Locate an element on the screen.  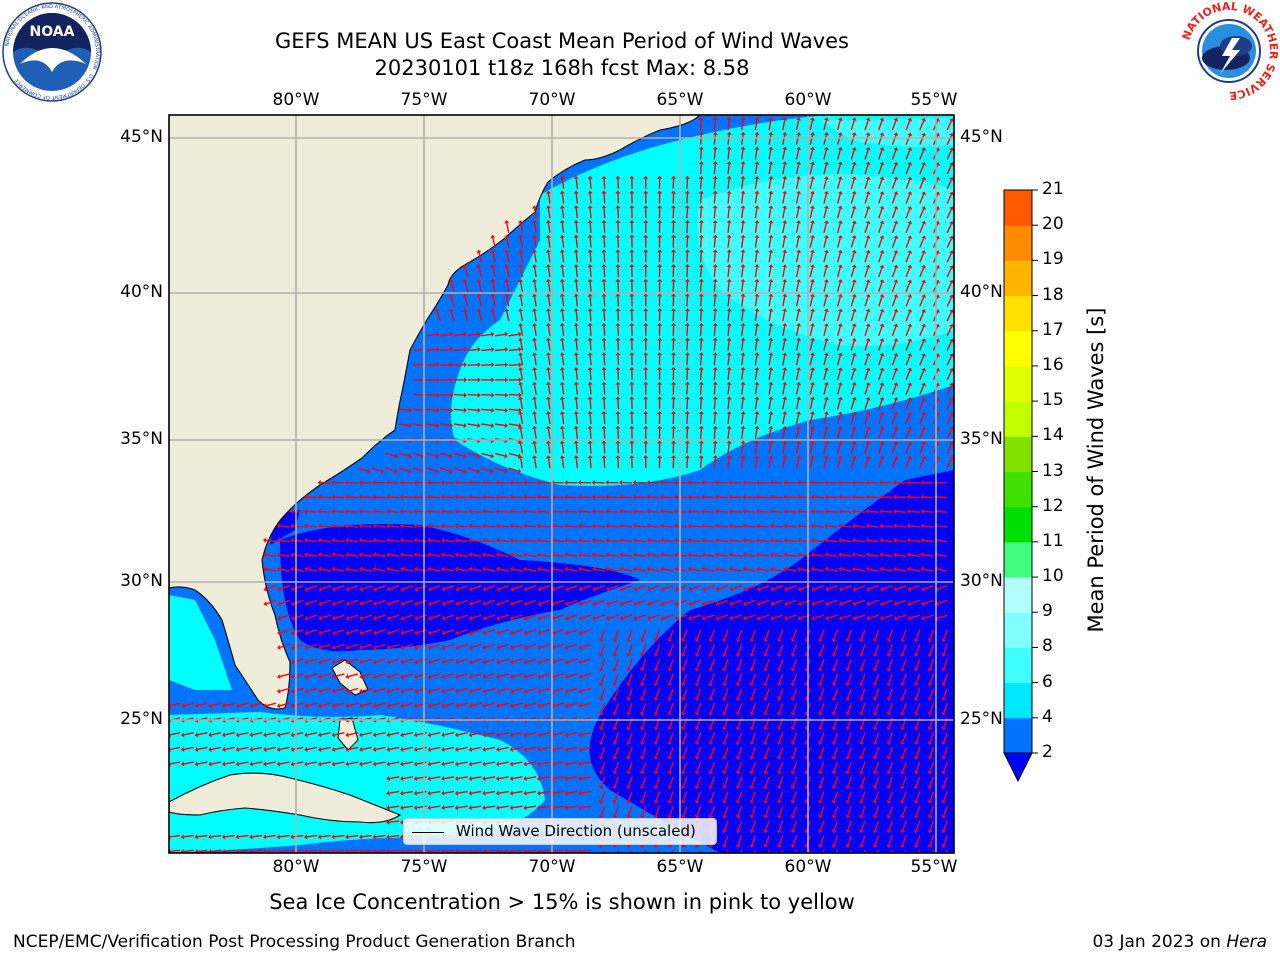
lat-label-right: 25°N is located at coordinates (981, 719).